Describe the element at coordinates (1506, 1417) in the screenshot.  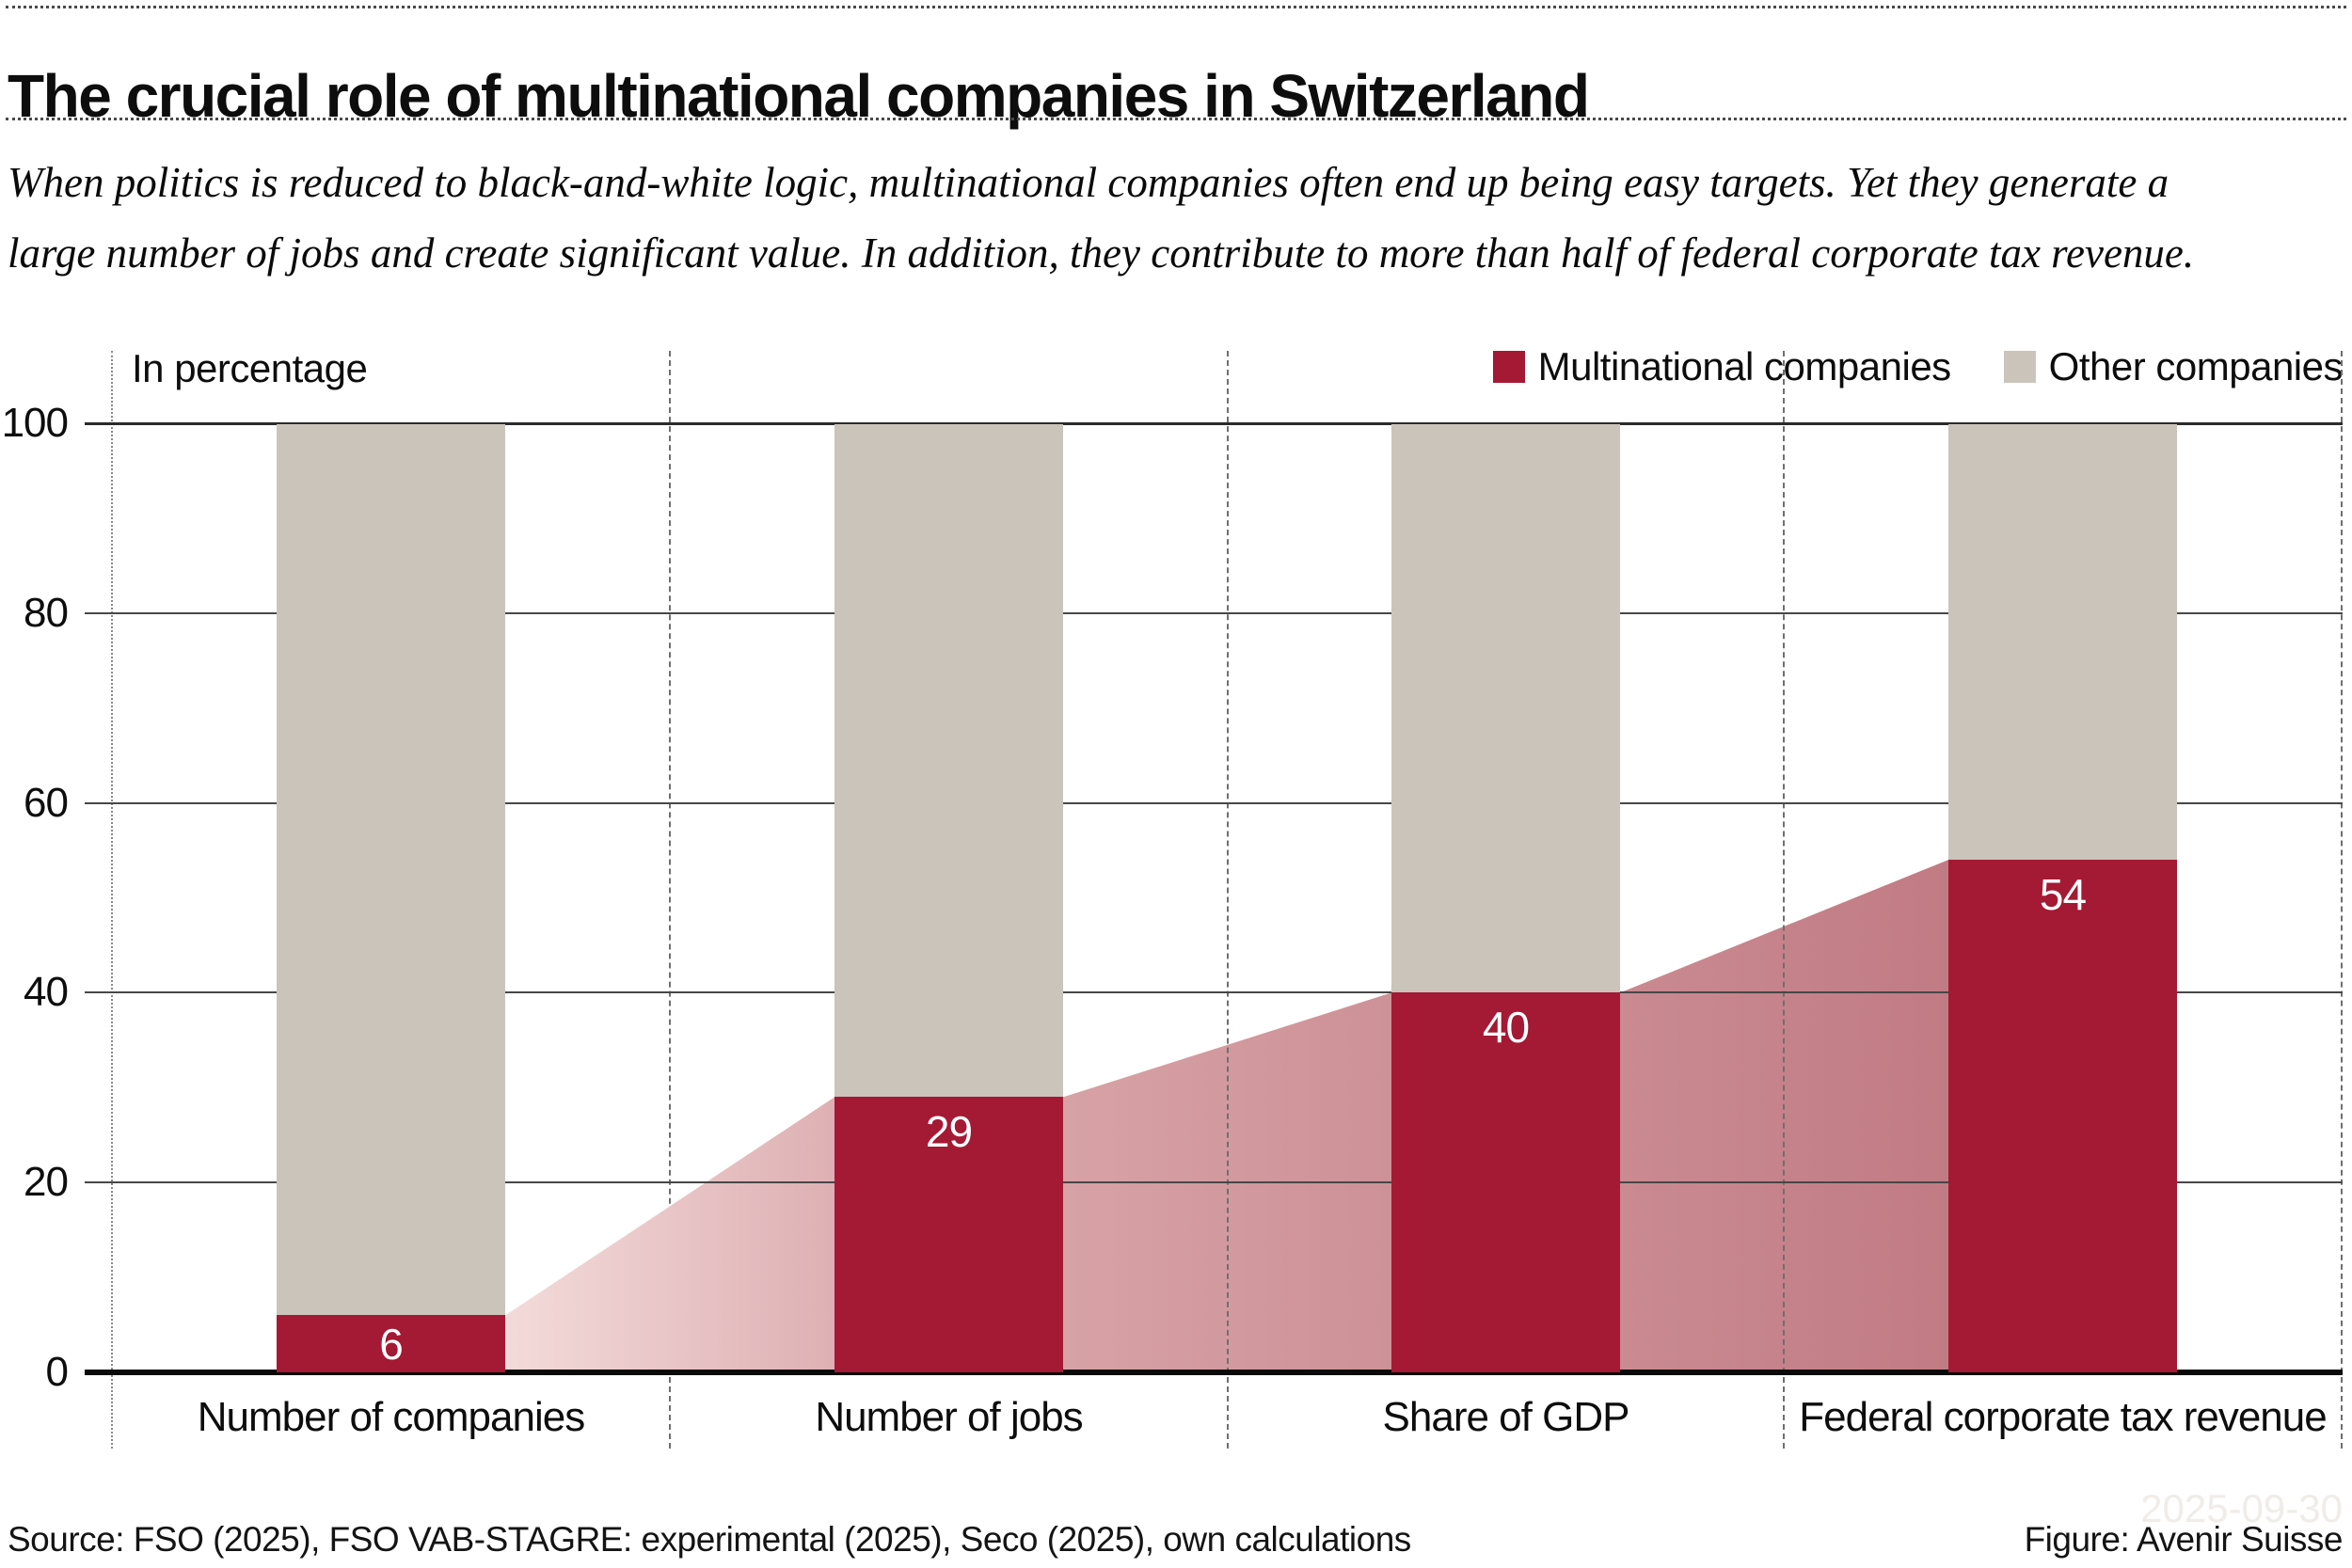
I see `x-axis-label-2: Share of GDP` at that location.